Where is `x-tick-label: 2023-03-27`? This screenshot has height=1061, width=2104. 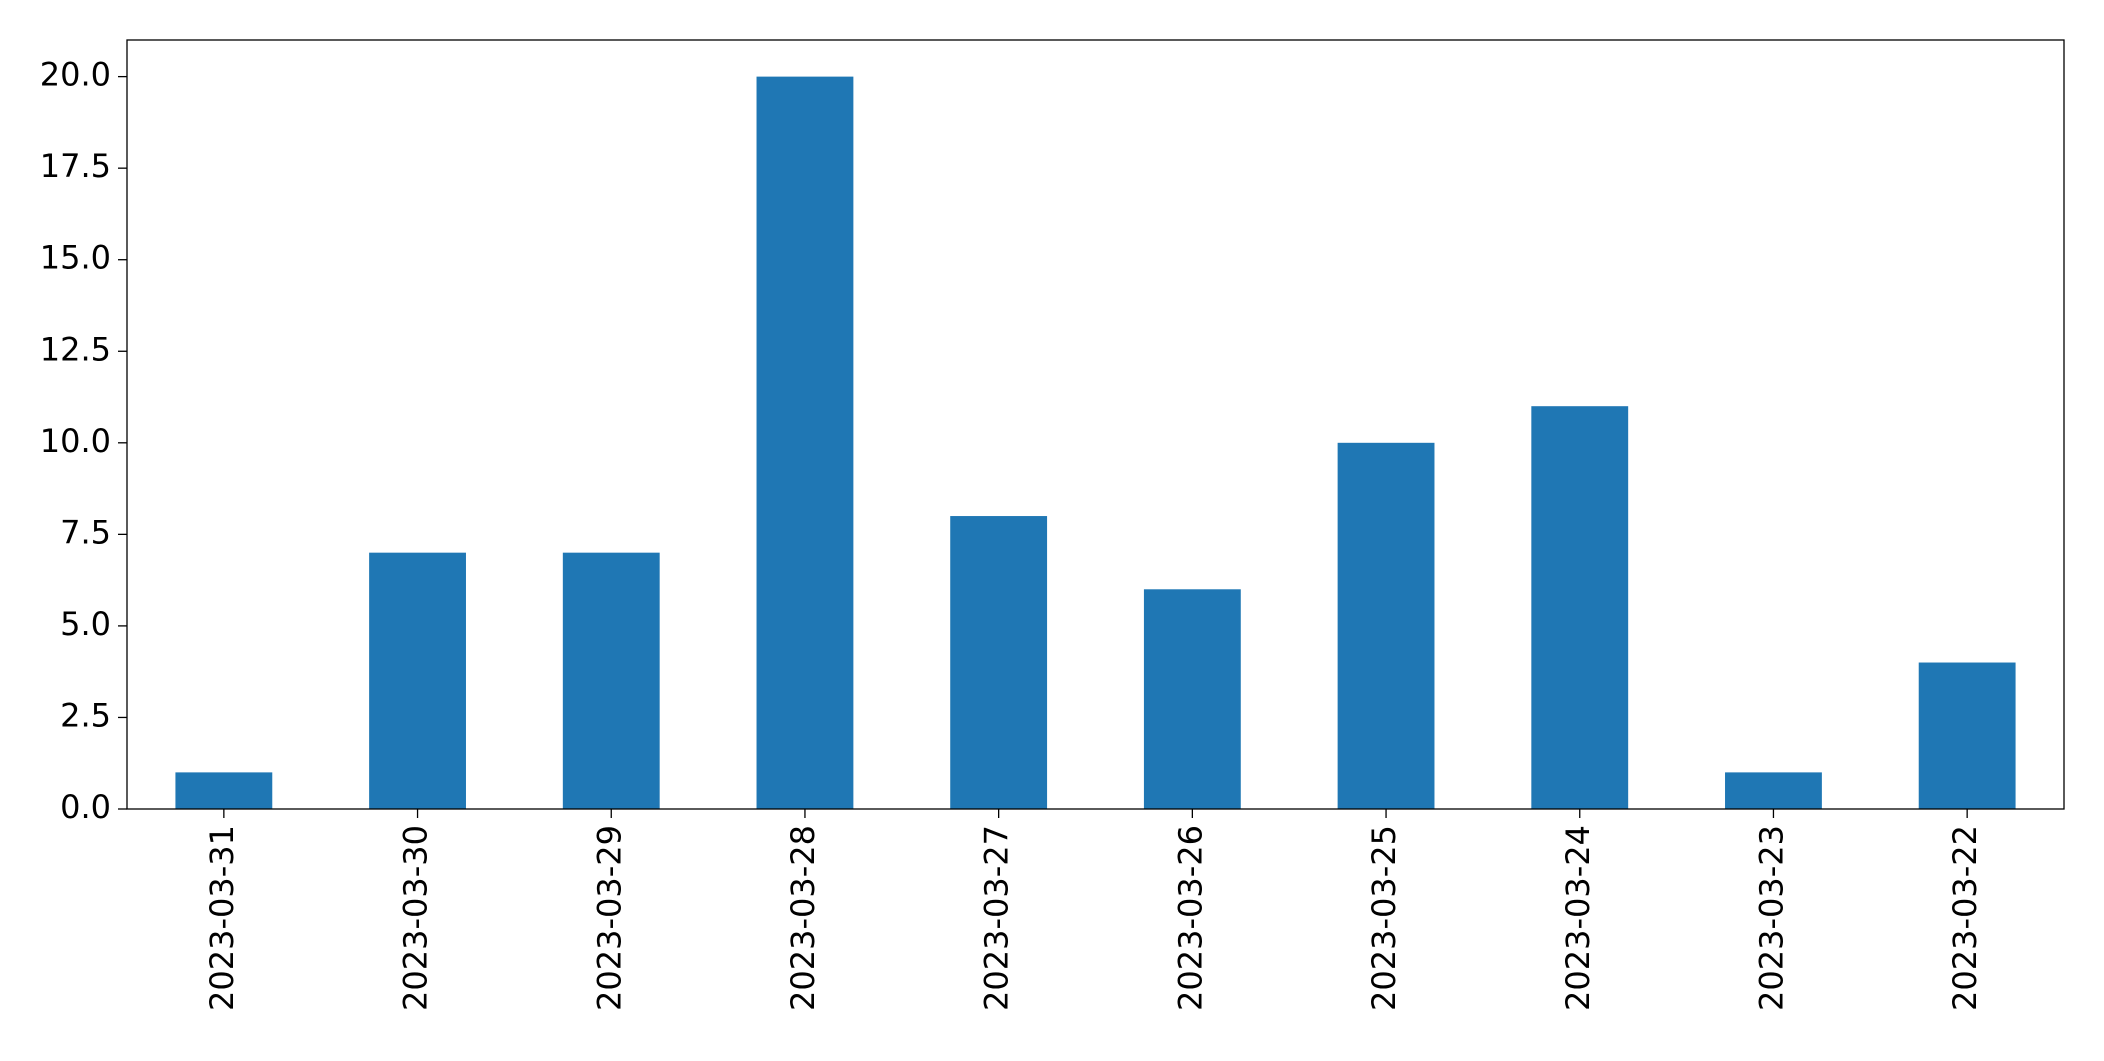 x-tick-label: 2023-03-27 is located at coordinates (997, 918).